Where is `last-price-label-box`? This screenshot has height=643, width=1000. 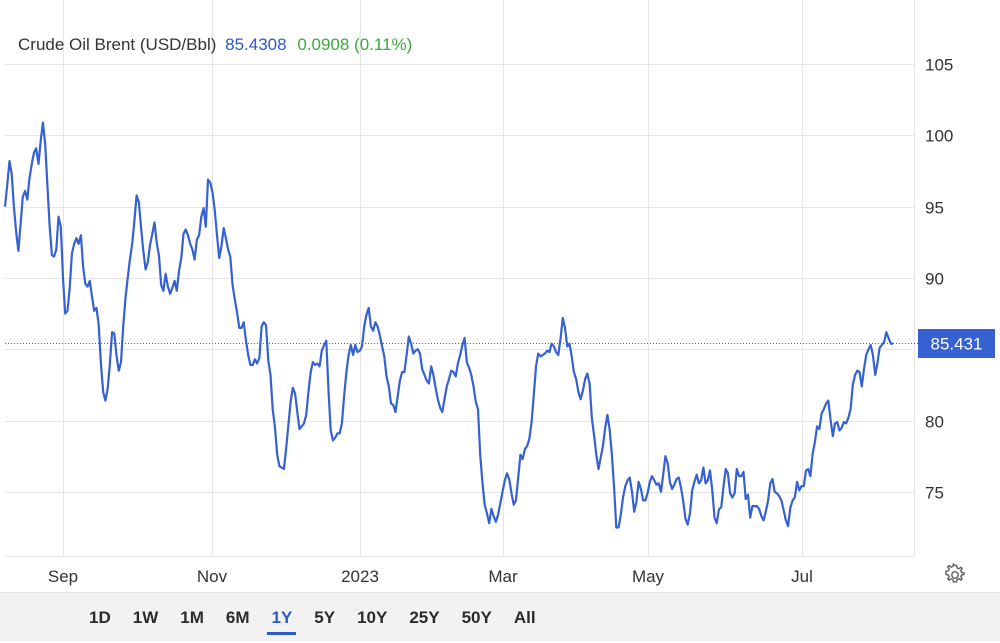
last-price-label-box is located at coordinates (956, 343).